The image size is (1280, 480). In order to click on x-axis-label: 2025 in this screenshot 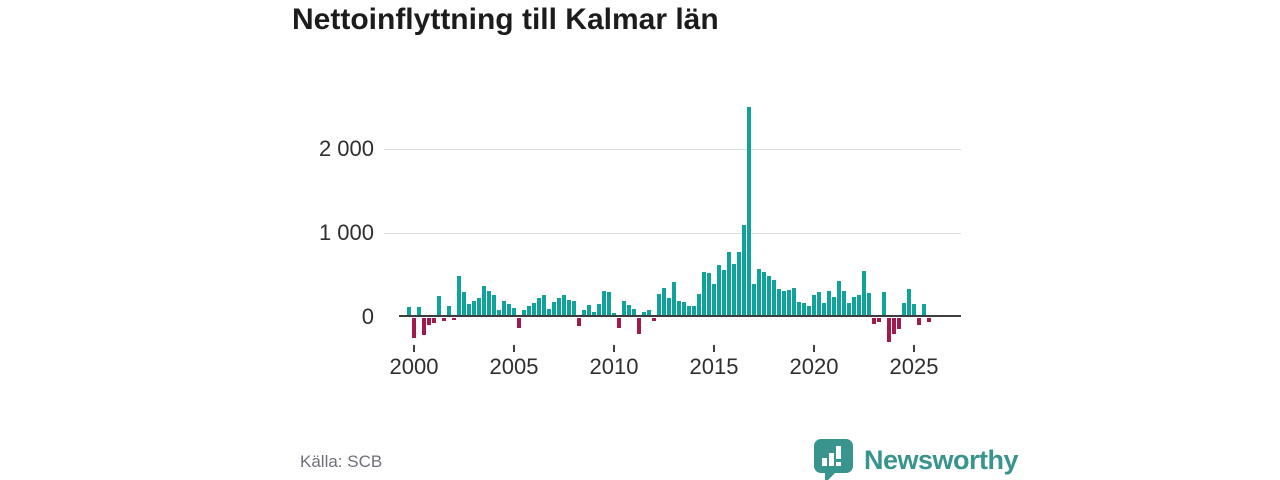, I will do `click(914, 366)`.